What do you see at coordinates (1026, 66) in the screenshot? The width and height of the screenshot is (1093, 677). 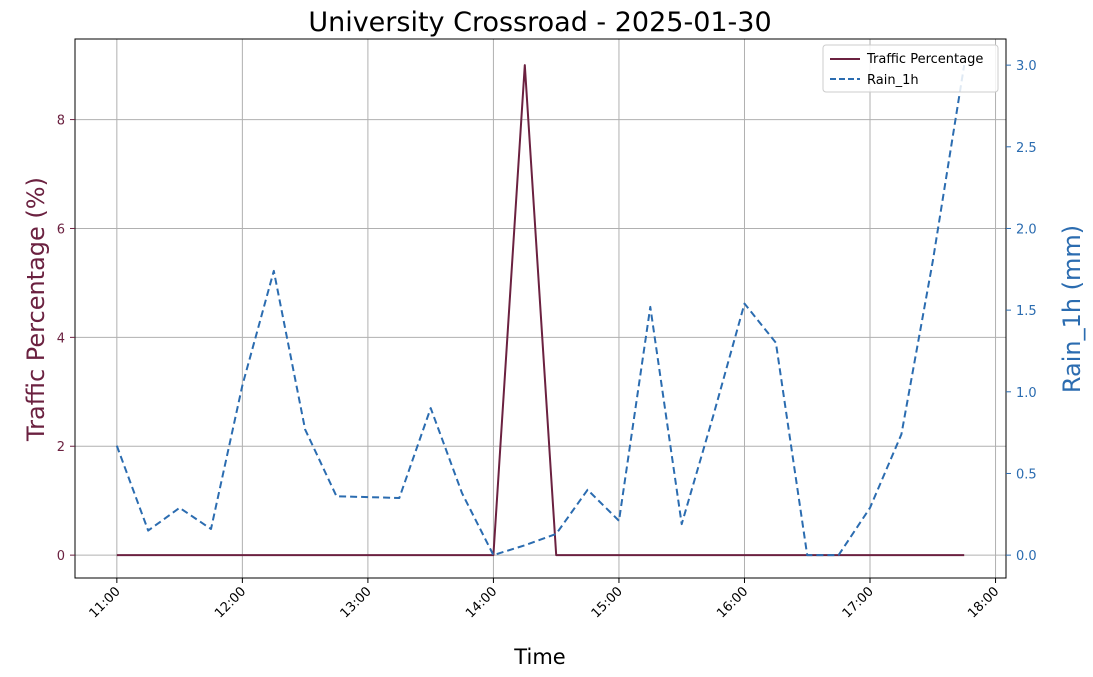 I see `right-y-tick-label: 3.0` at bounding box center [1026, 66].